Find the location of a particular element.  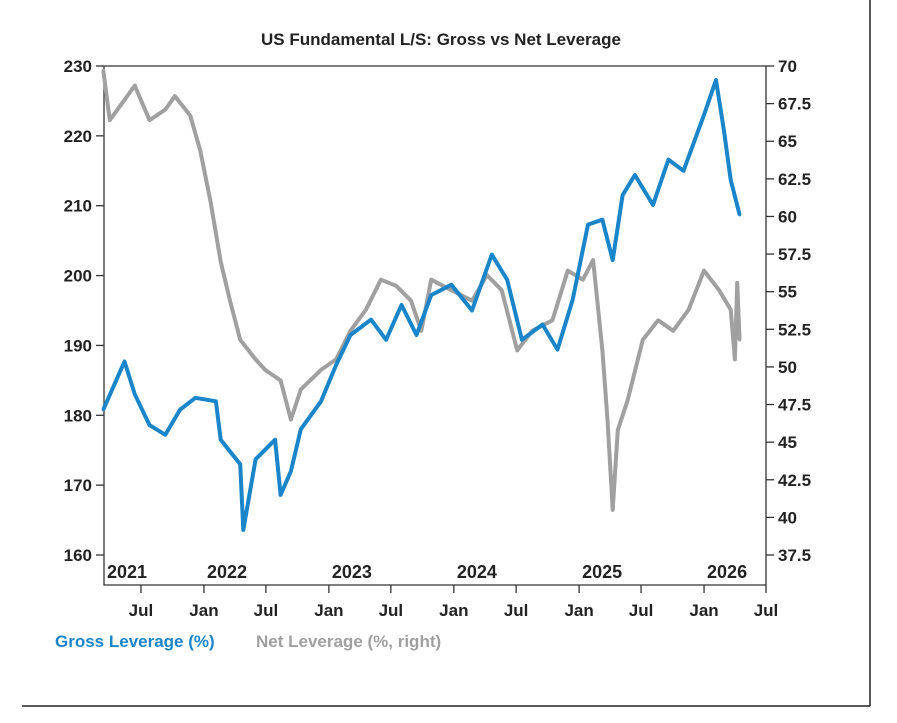

year-label: 2021 is located at coordinates (127, 572).